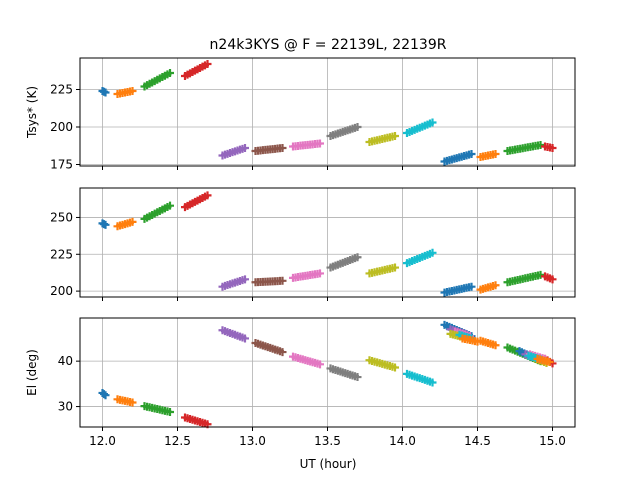  What do you see at coordinates (552, 441) in the screenshot?
I see `x-tick-label: 15.0` at bounding box center [552, 441].